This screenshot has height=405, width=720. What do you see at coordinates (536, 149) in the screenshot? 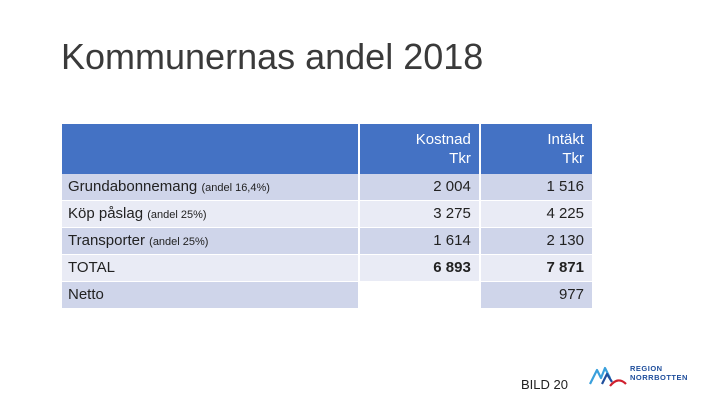
I see `header-cell-intakt: Intäkt Tkr` at bounding box center [536, 149].